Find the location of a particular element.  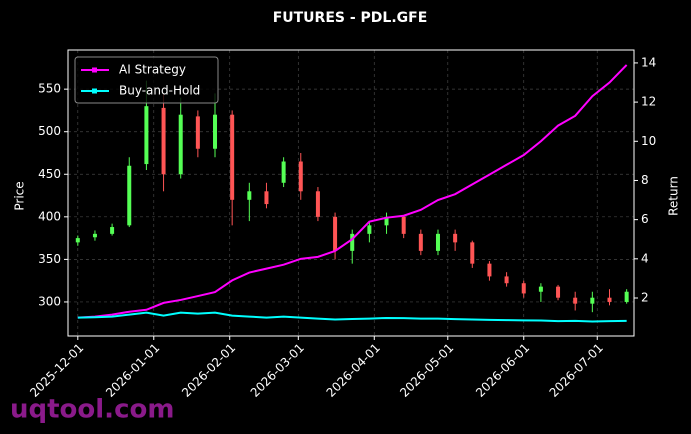

y-tick-label: 350 is located at coordinates (49, 259).